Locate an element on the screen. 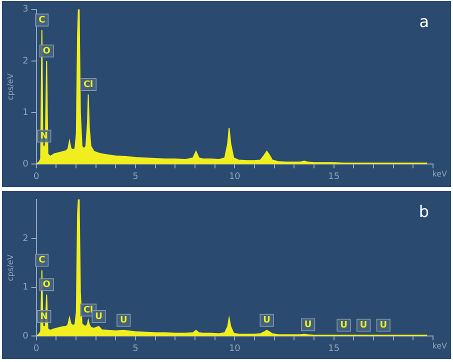  chart-title: b is located at coordinates (423, 212).